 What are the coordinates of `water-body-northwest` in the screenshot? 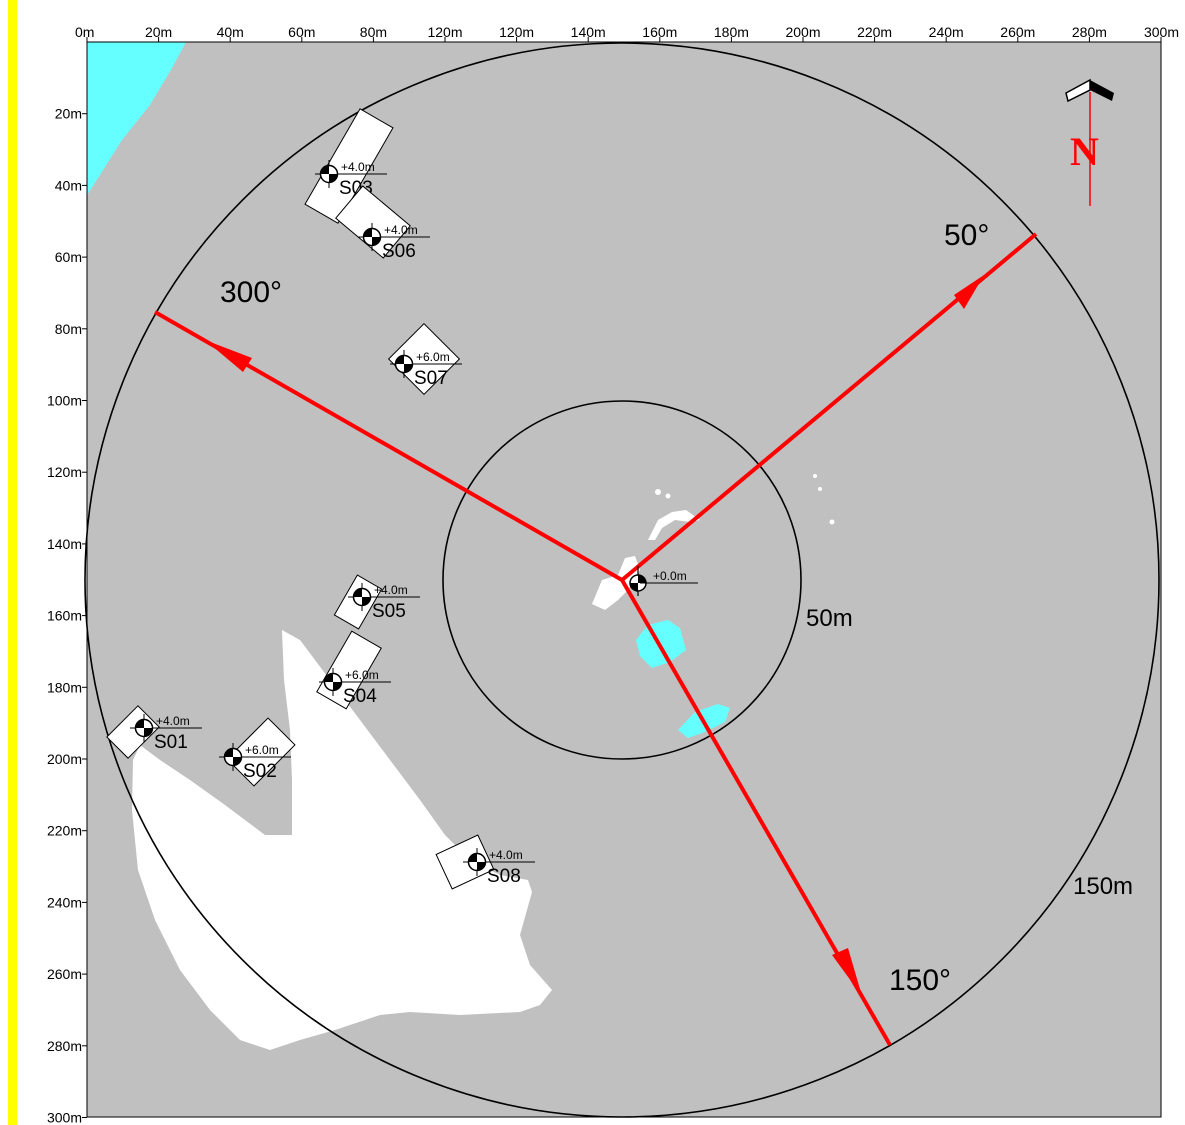 It's located at (136, 118).